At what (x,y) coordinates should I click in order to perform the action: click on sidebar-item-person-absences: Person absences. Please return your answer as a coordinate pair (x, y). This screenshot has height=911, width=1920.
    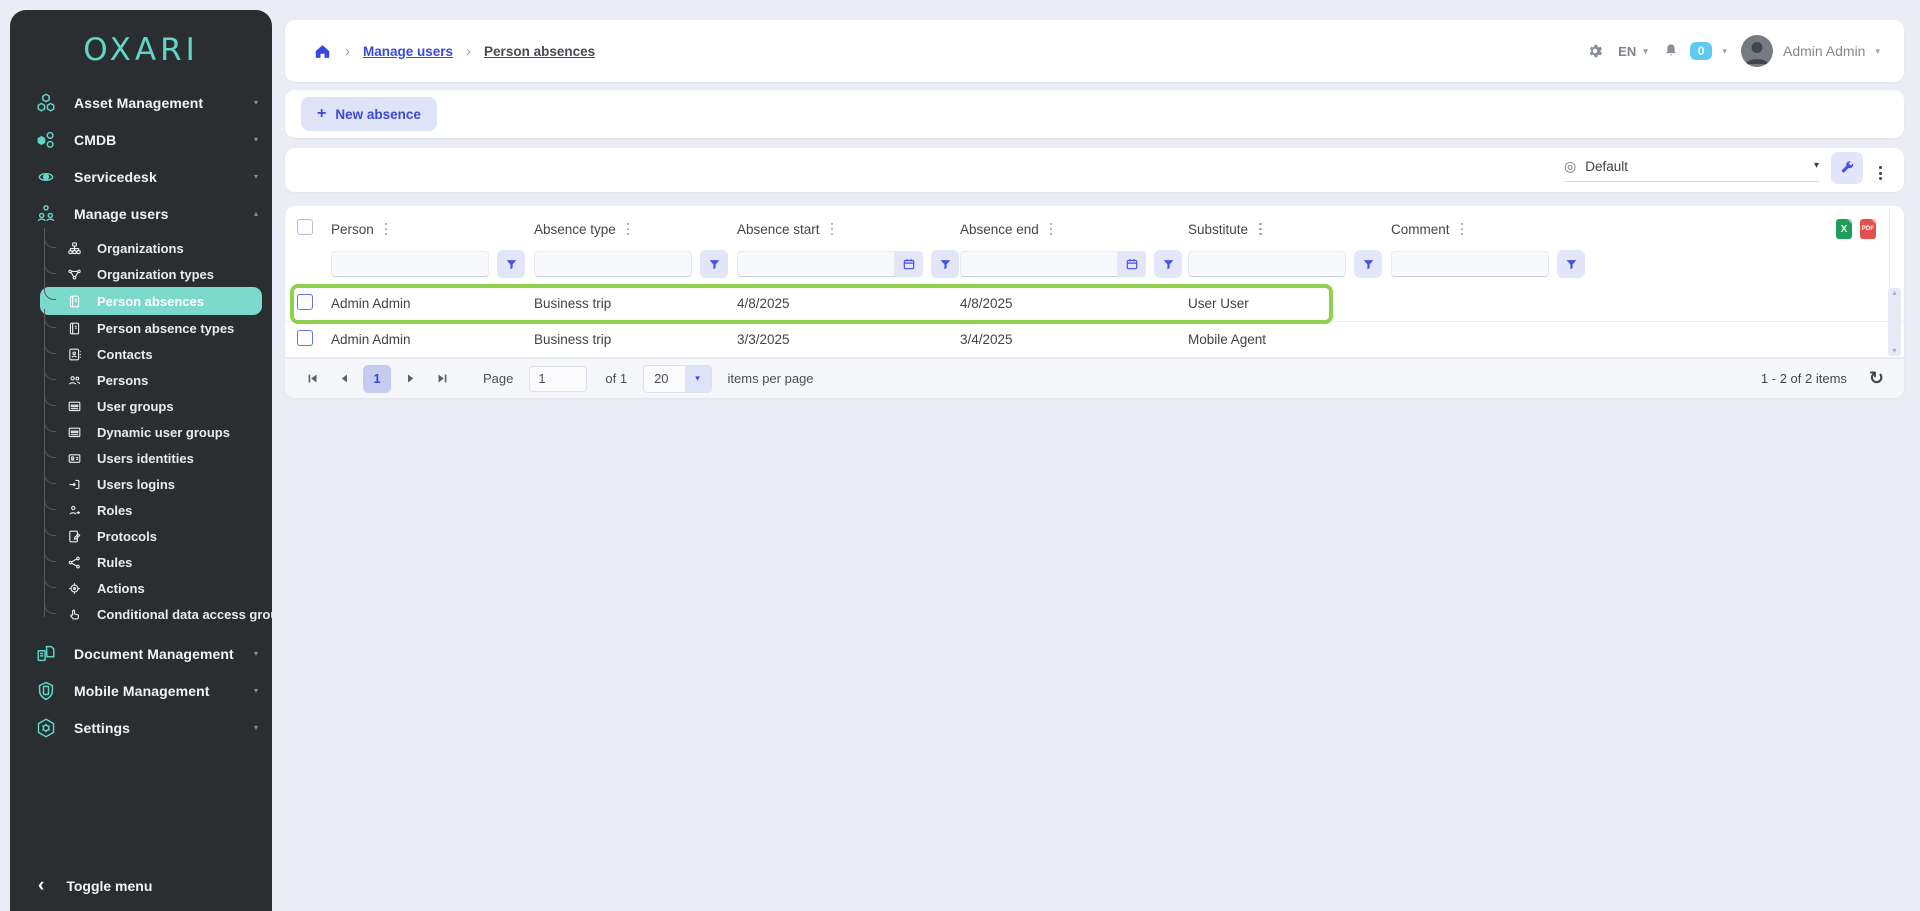
    Looking at the image, I should click on (151, 298).